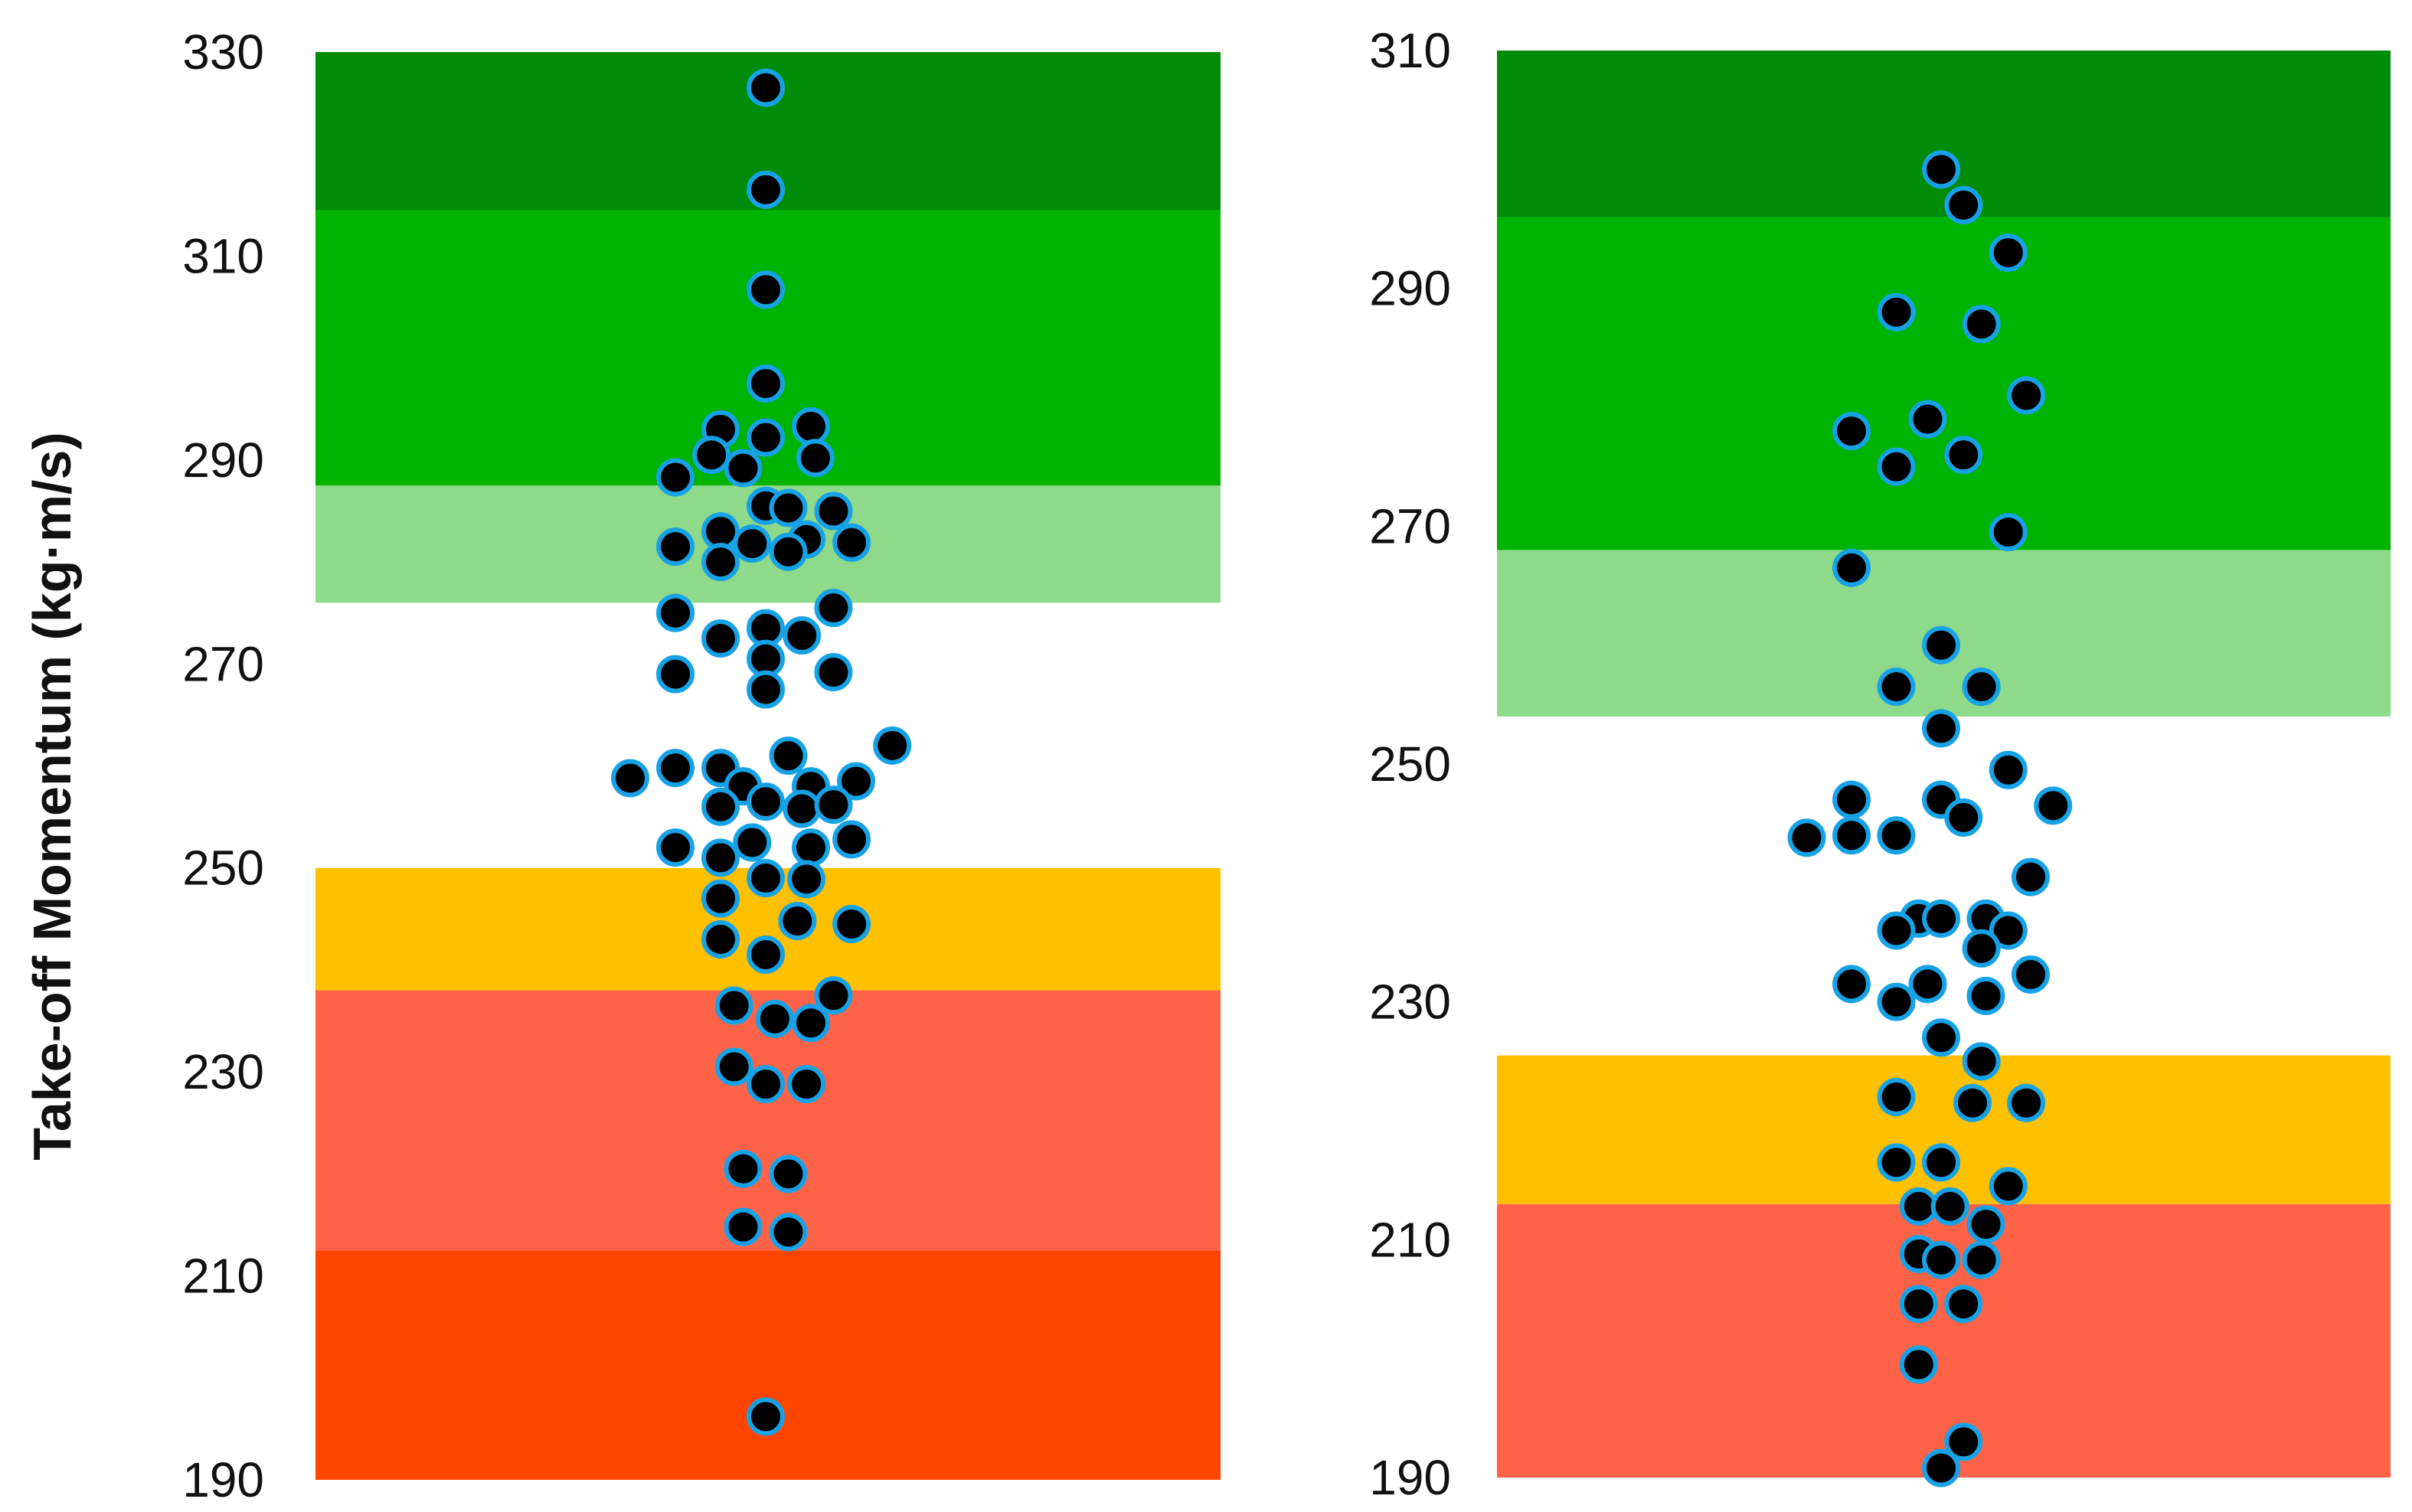 The image size is (2412, 1512). What do you see at coordinates (223, 868) in the screenshot?
I see `y-tick-label: 250` at bounding box center [223, 868].